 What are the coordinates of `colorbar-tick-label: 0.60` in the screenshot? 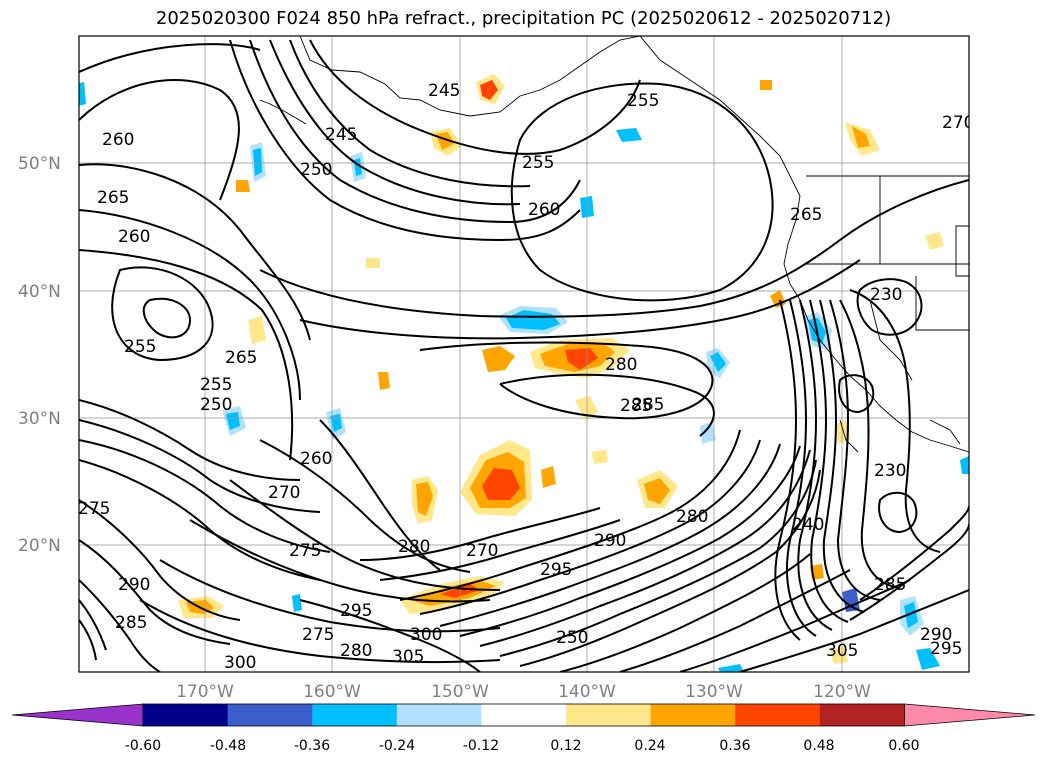 It's located at (903, 746).